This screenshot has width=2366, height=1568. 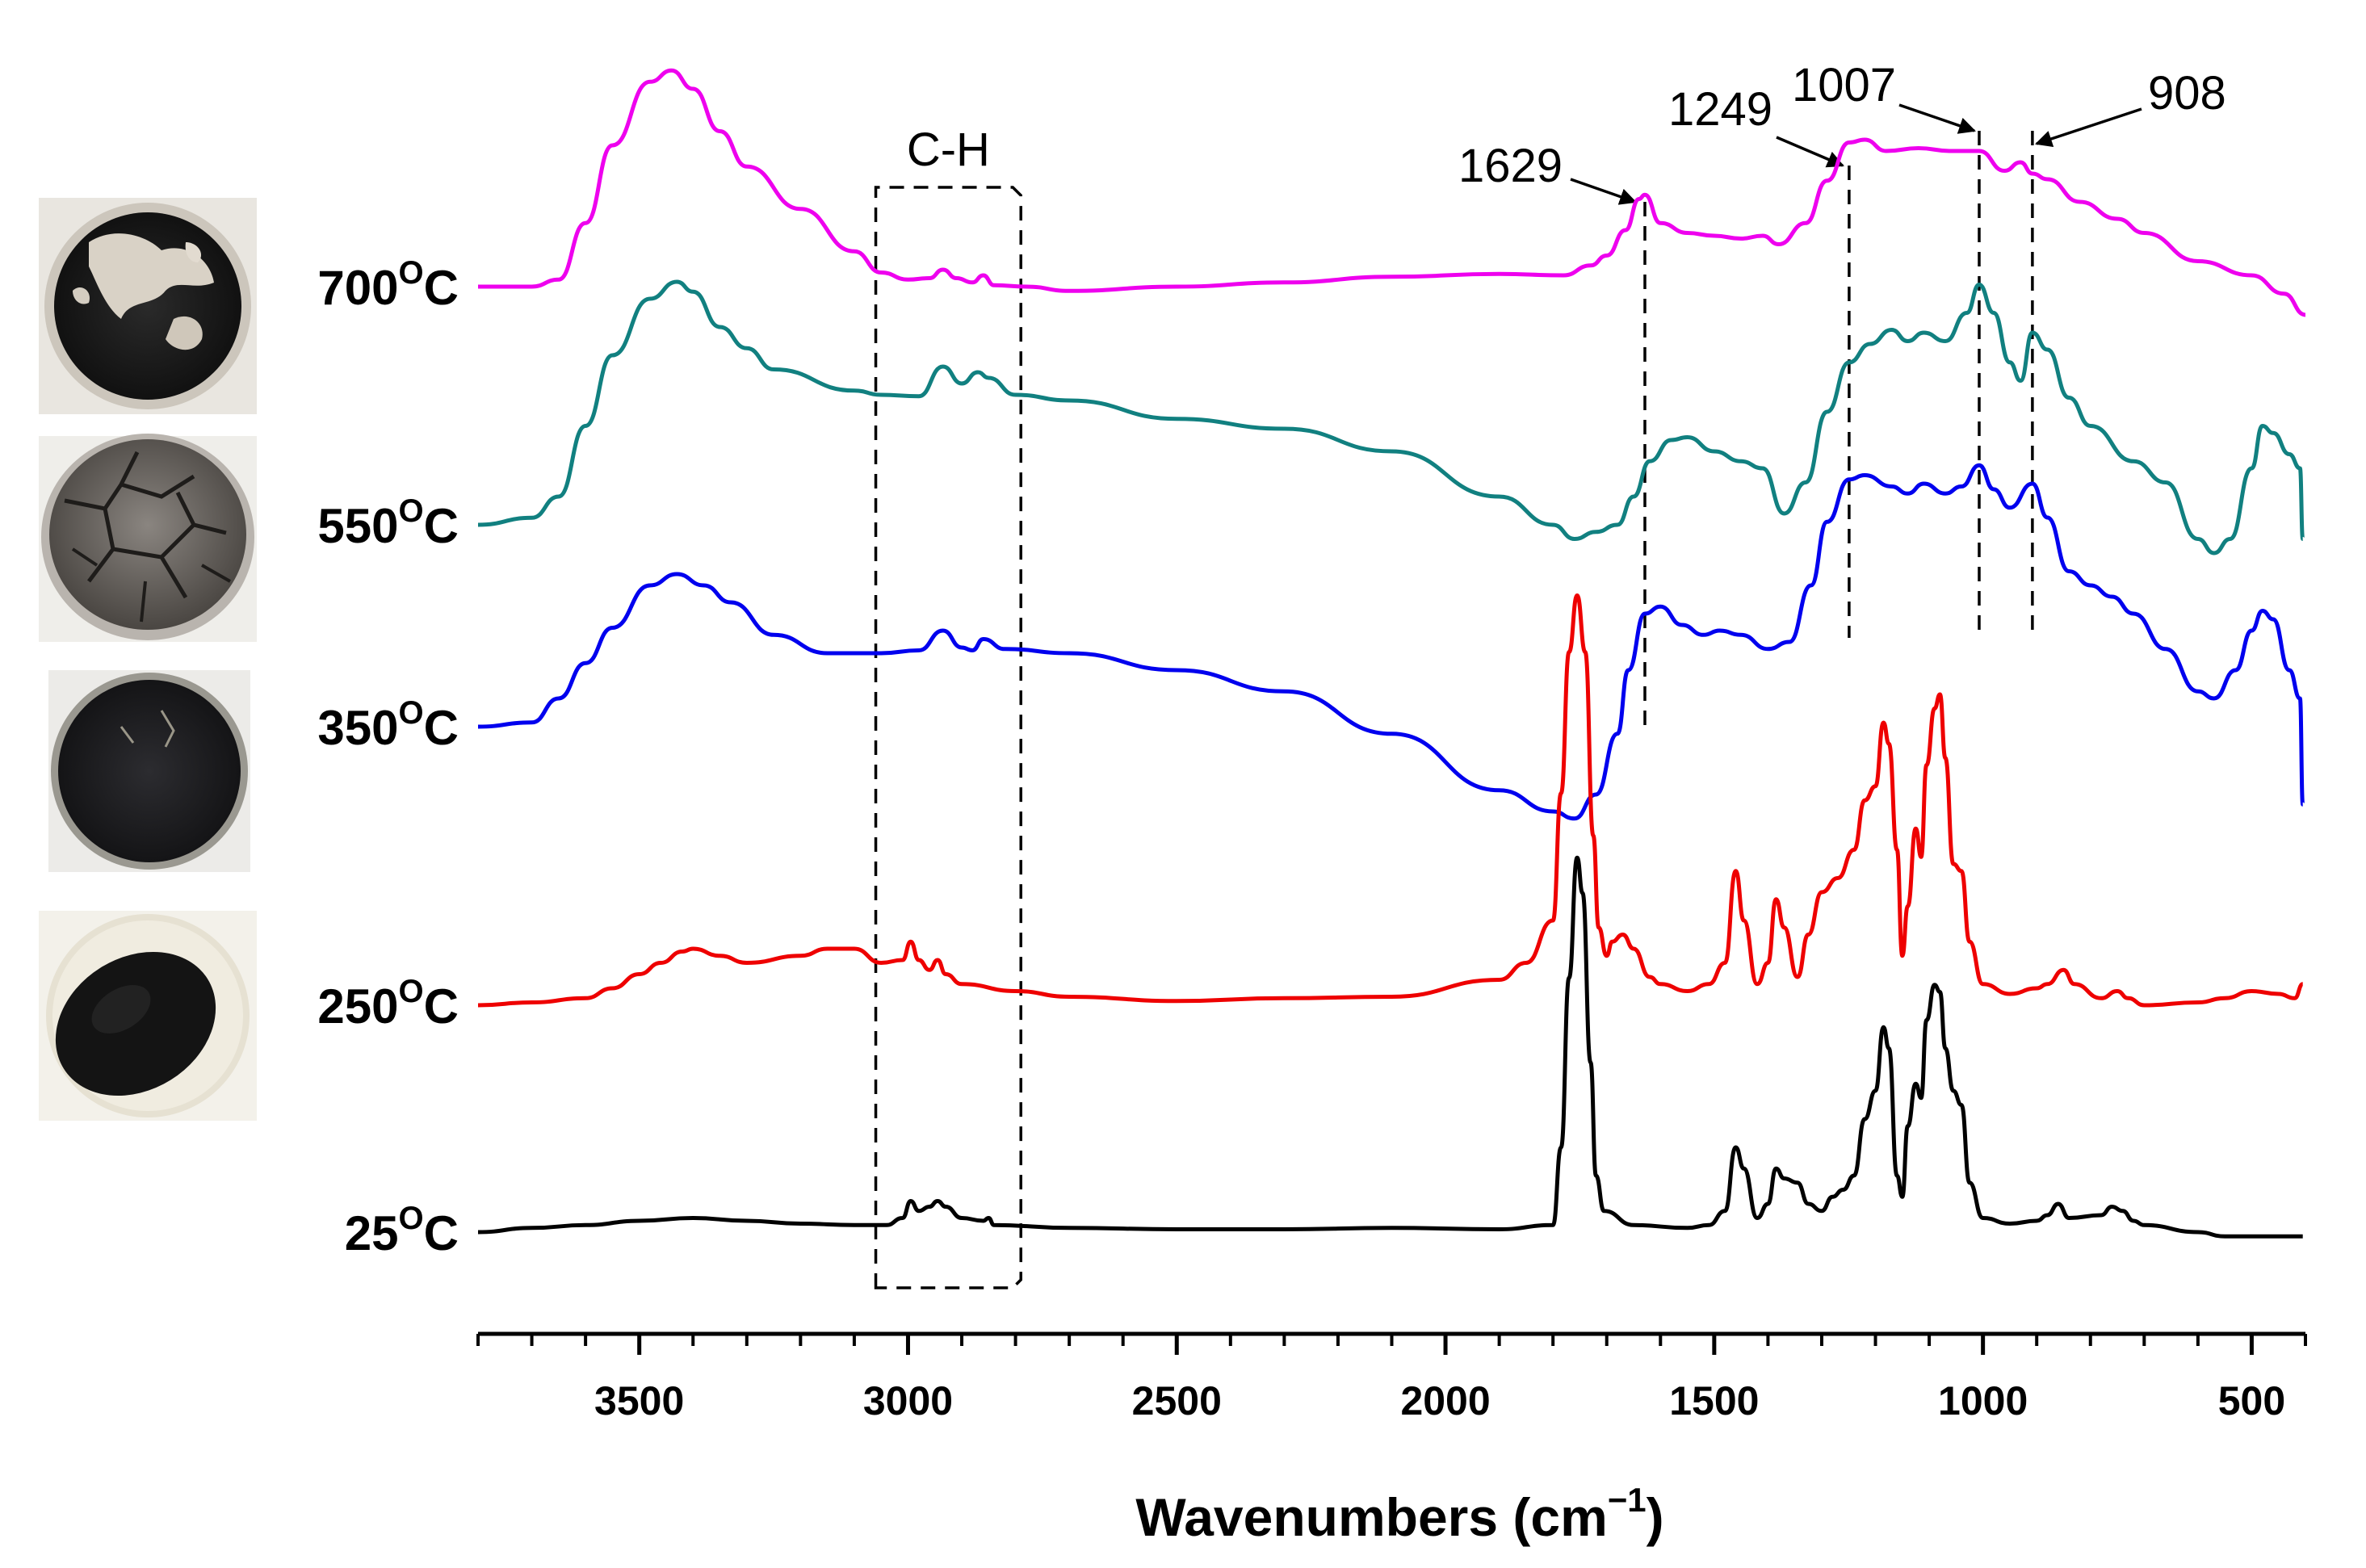 What do you see at coordinates (388, 523) in the screenshot?
I see `temp-label-550c: 550OC` at bounding box center [388, 523].